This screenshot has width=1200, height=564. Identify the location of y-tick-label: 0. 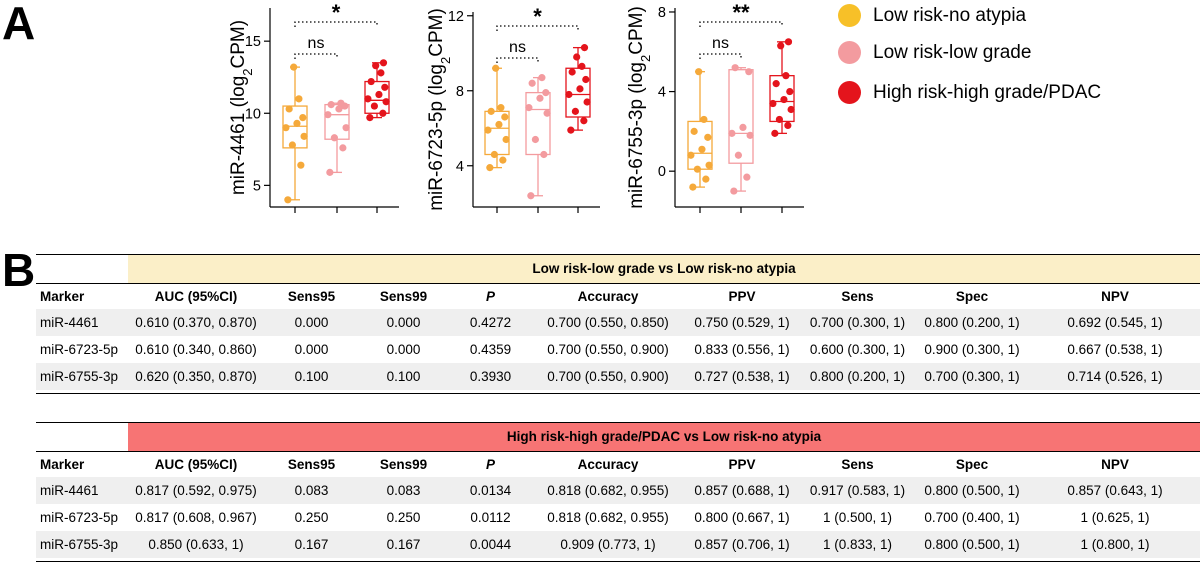
(662, 172).